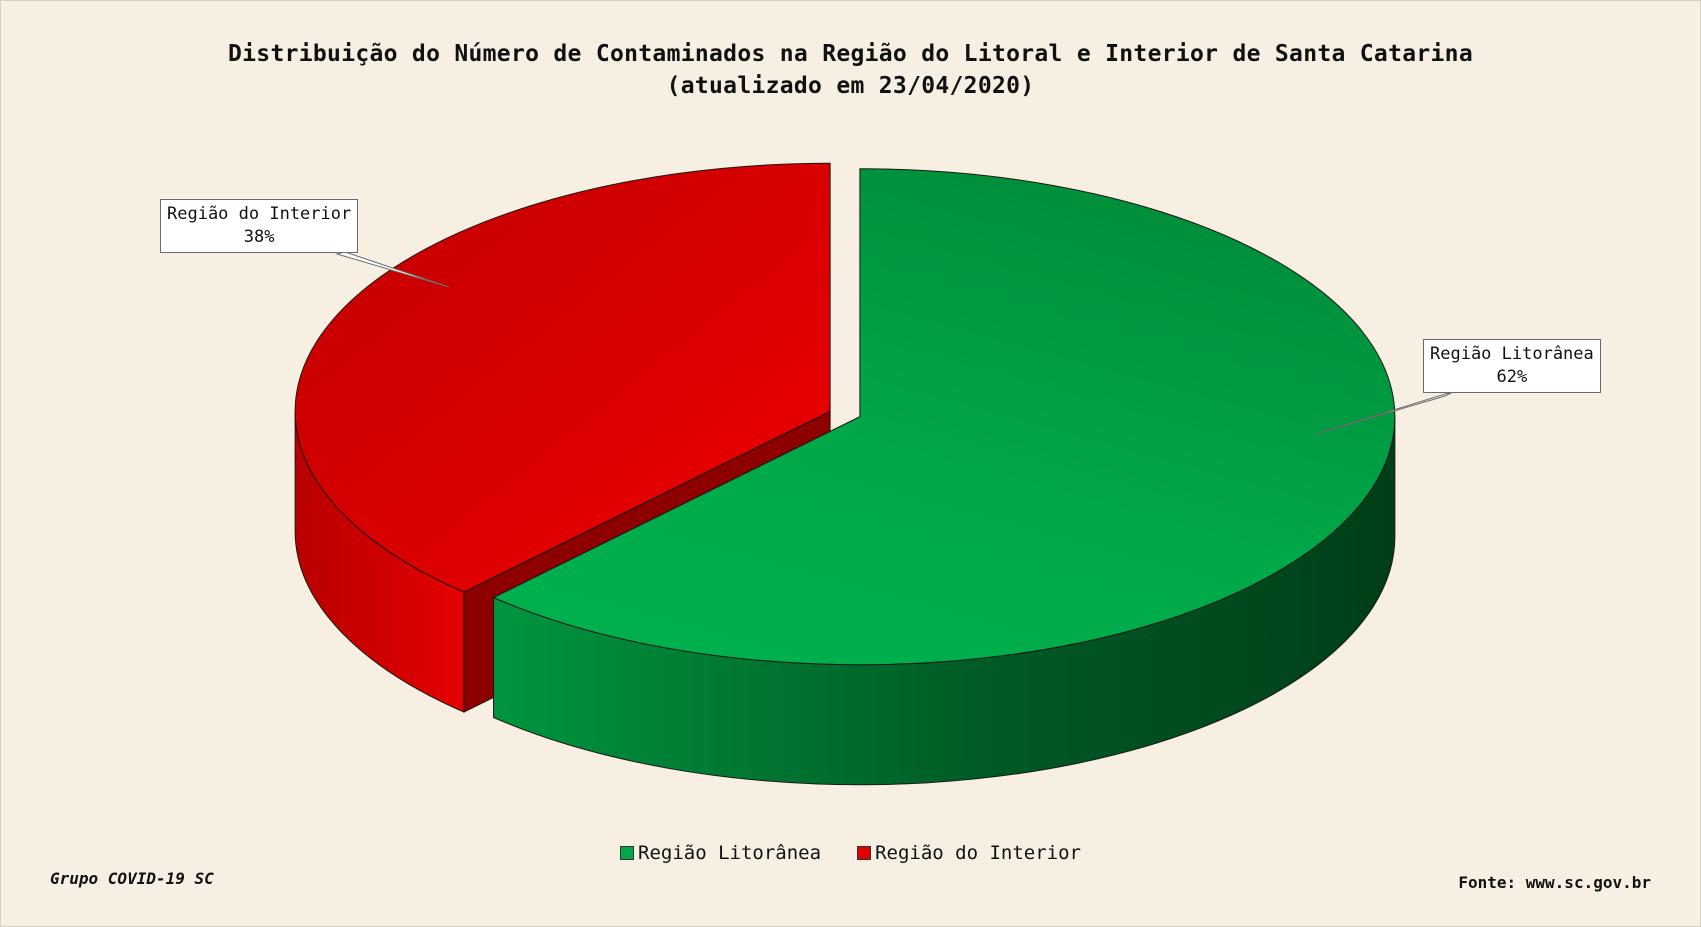 The width and height of the screenshot is (1701, 927). What do you see at coordinates (864, 853) in the screenshot?
I see `legend-swatch-interior` at bounding box center [864, 853].